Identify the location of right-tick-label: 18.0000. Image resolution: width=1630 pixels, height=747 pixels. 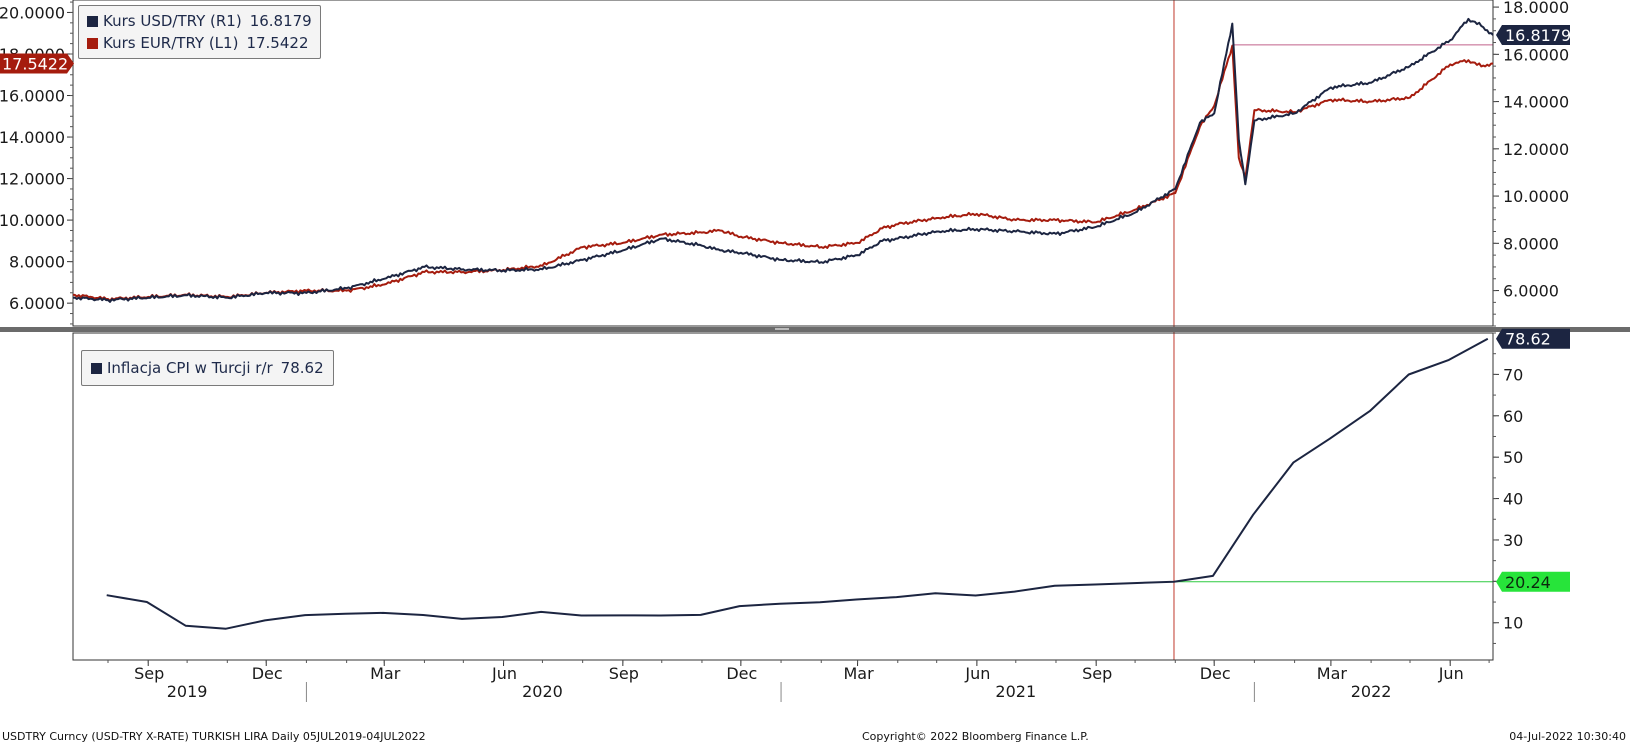
(1536, 8).